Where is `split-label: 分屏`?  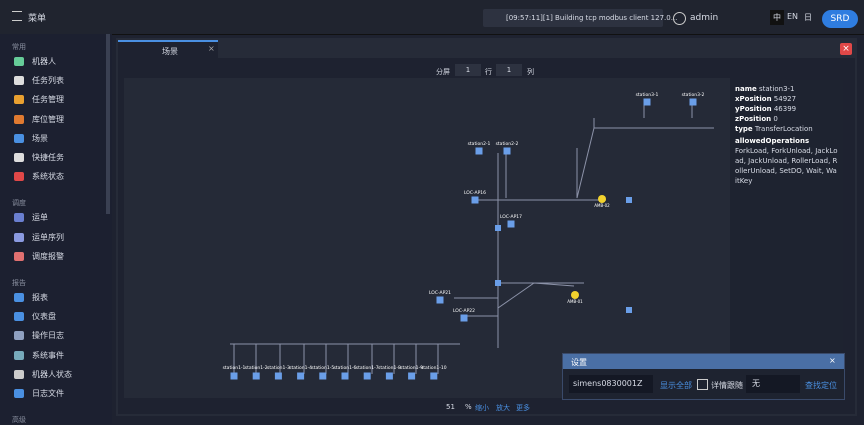
split-label: 分屏 is located at coordinates (443, 72).